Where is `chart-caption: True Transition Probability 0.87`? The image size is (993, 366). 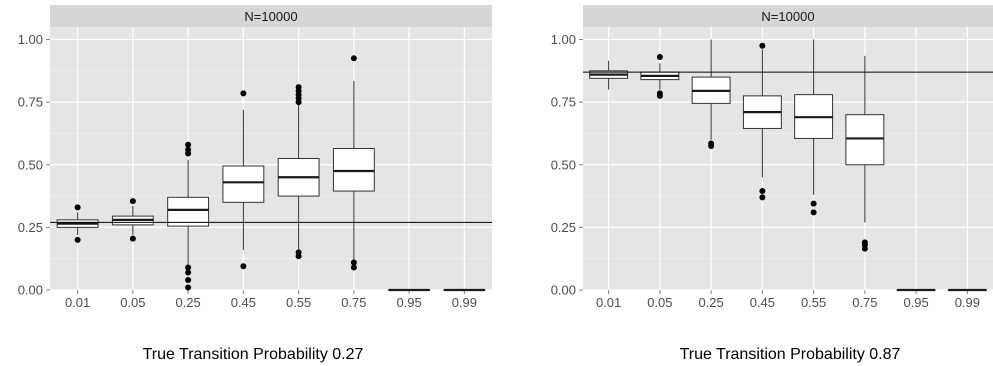 chart-caption: True Transition Probability 0.87 is located at coordinates (790, 354).